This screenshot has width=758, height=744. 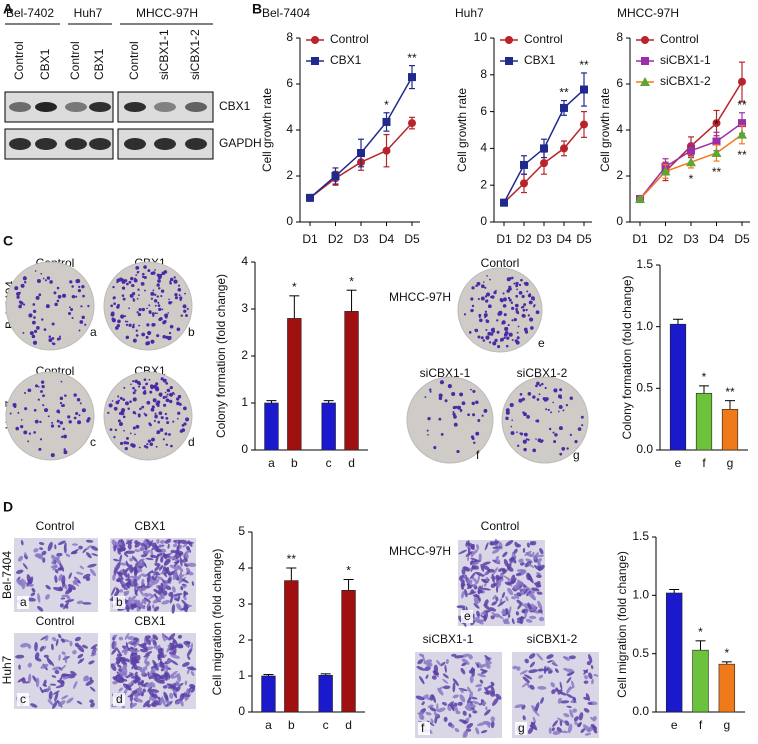 What do you see at coordinates (619, 37) in the screenshot?
I see `y-tick-label: 8` at bounding box center [619, 37].